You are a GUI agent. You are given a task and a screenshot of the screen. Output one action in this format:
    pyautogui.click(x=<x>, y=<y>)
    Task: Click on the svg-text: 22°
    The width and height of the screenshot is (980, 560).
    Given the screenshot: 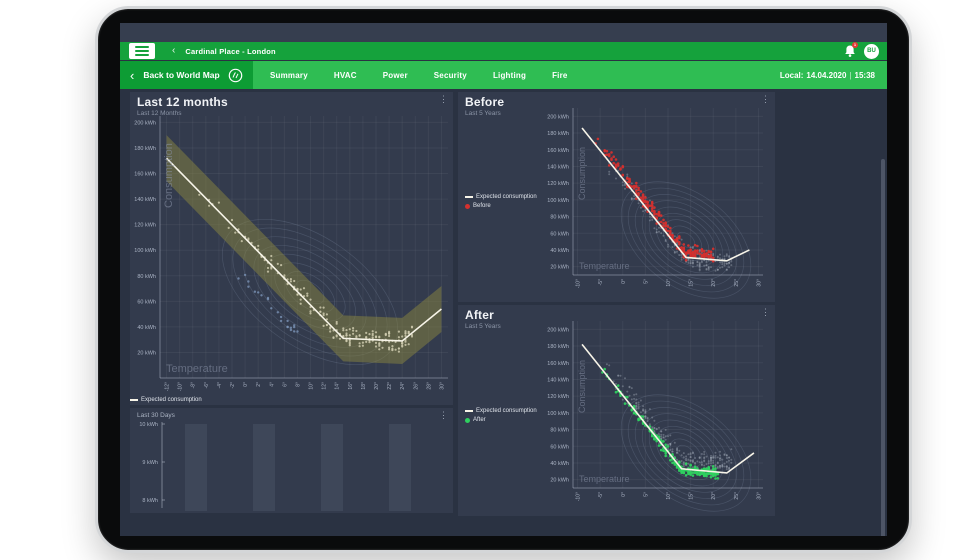 What is the action you would take?
    pyautogui.click(x=390, y=386)
    